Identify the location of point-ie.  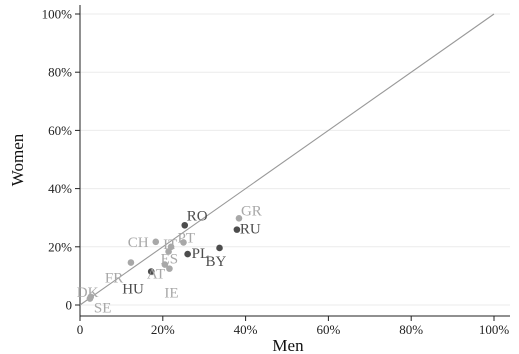
(169, 268).